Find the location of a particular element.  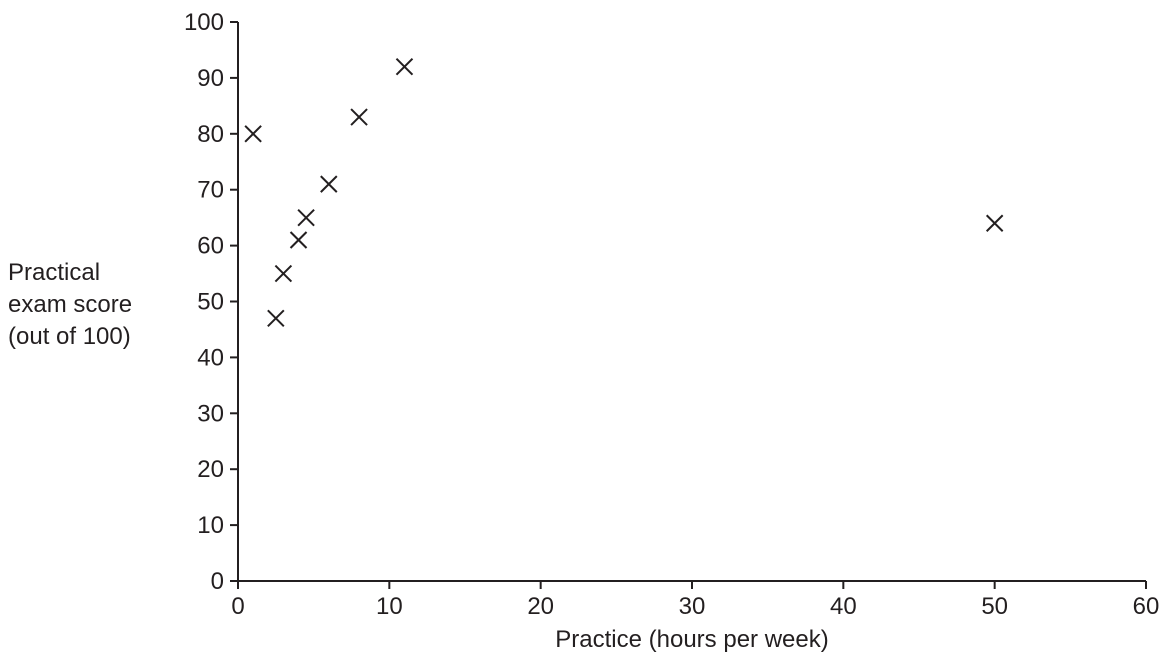

x-tick-label: 30 is located at coordinates (692, 606).